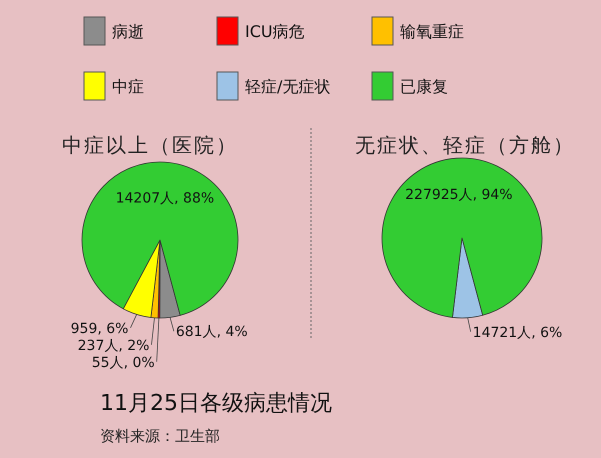  What do you see at coordinates (114, 346) in the screenshot?
I see `data-label: 237人, 2%` at bounding box center [114, 346].